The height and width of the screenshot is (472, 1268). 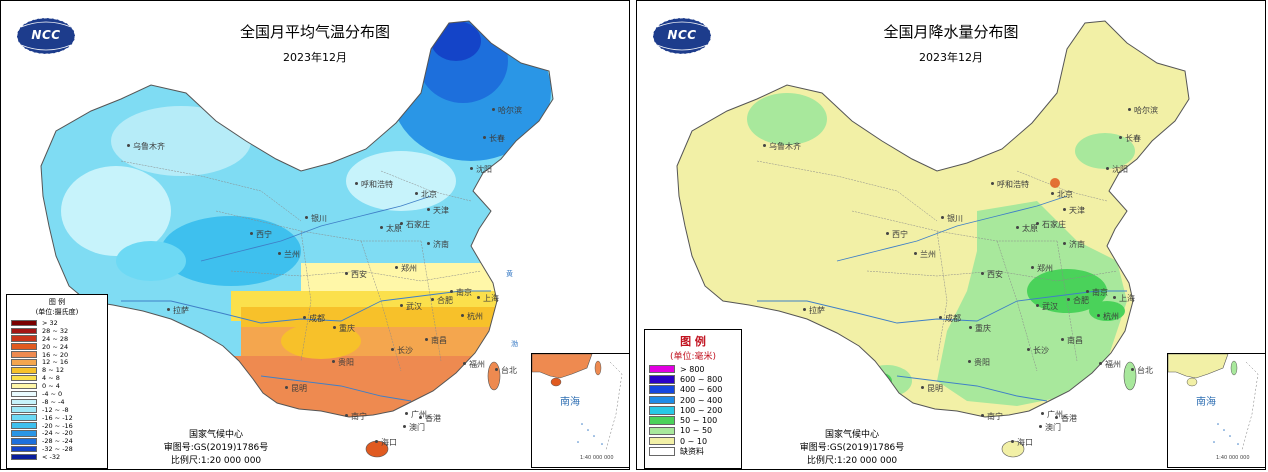 I want to click on city-label: 海口, so click(x=389, y=442).